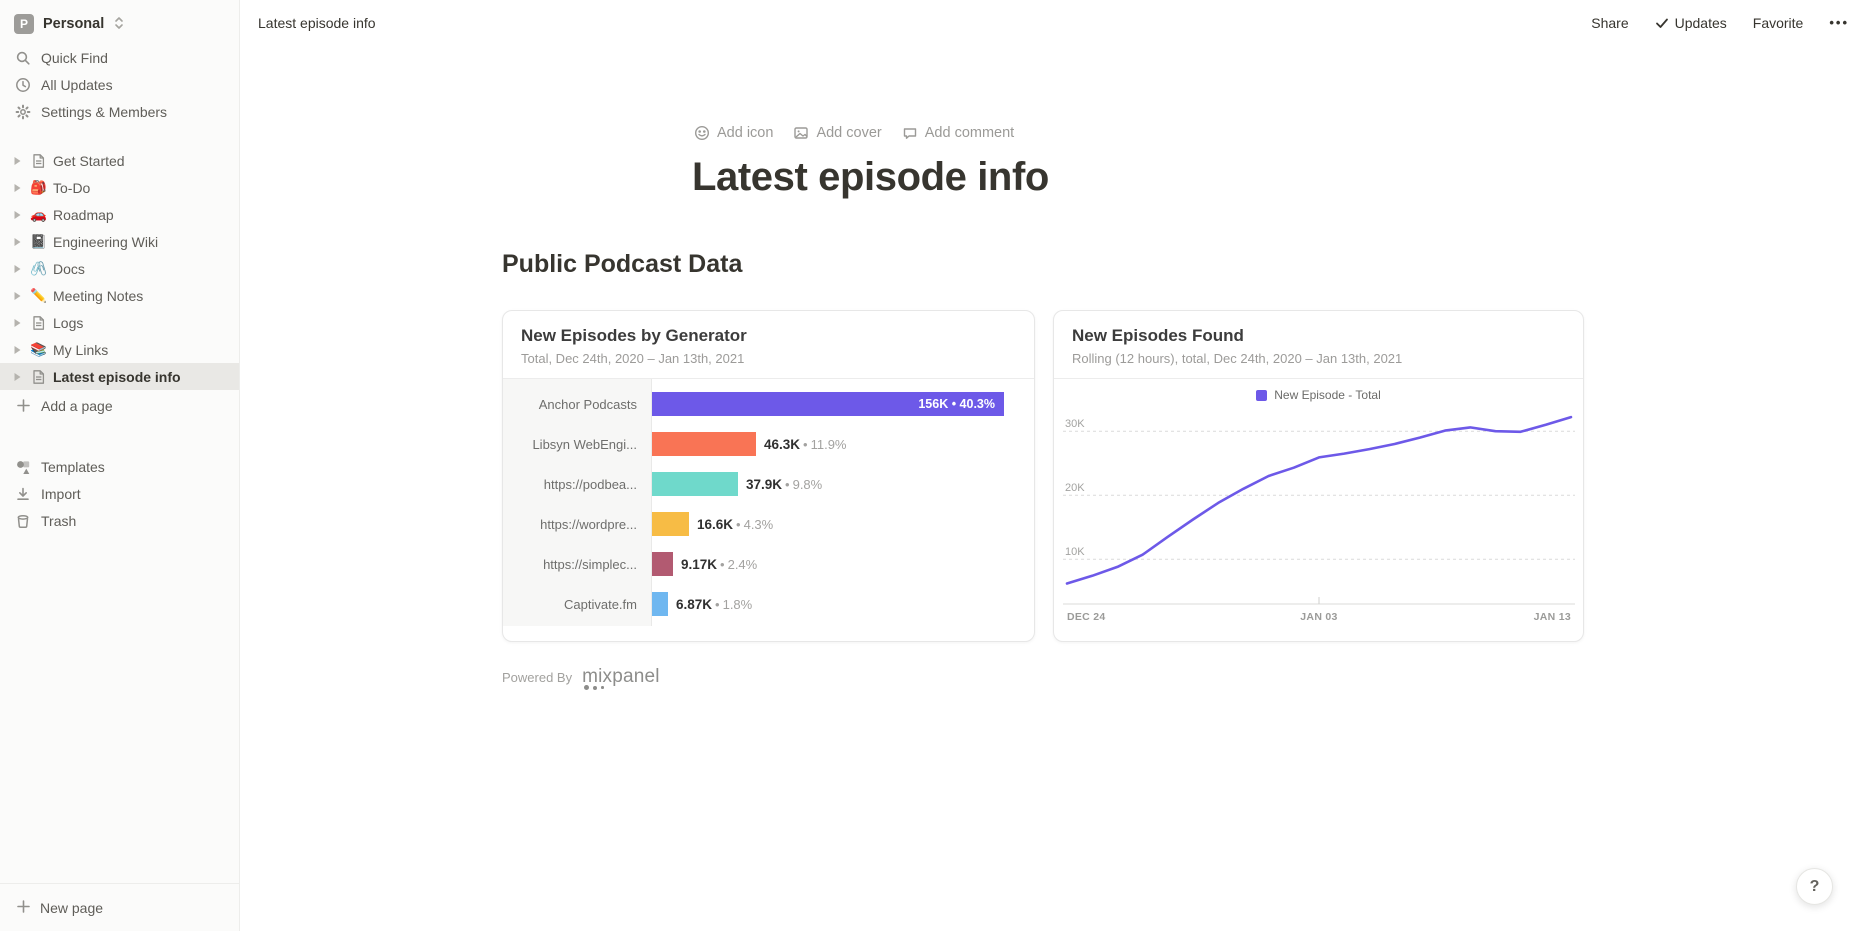 This screenshot has width=1863, height=931. What do you see at coordinates (72, 907) in the screenshot?
I see `new-page-label: New page` at bounding box center [72, 907].